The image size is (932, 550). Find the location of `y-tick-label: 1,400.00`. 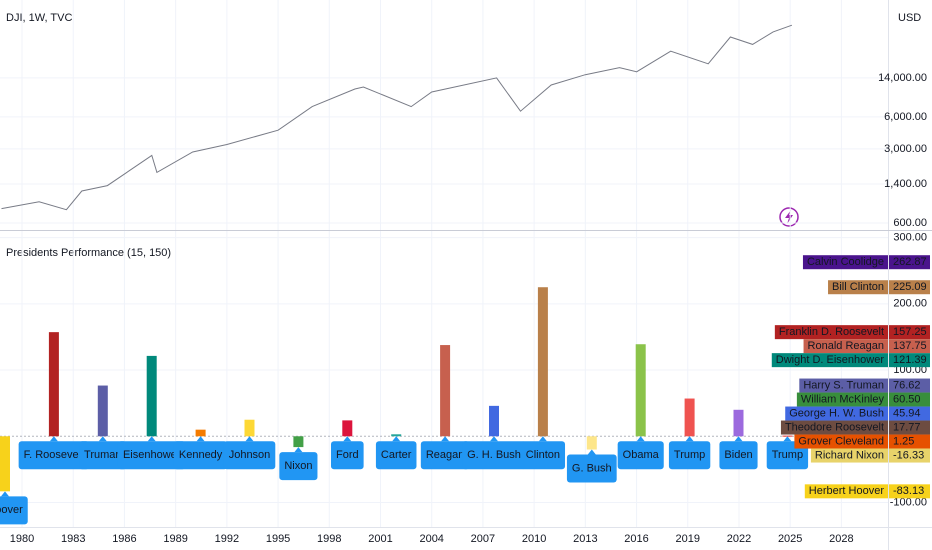

y-tick-label: 1,400.00 is located at coordinates (905, 184).